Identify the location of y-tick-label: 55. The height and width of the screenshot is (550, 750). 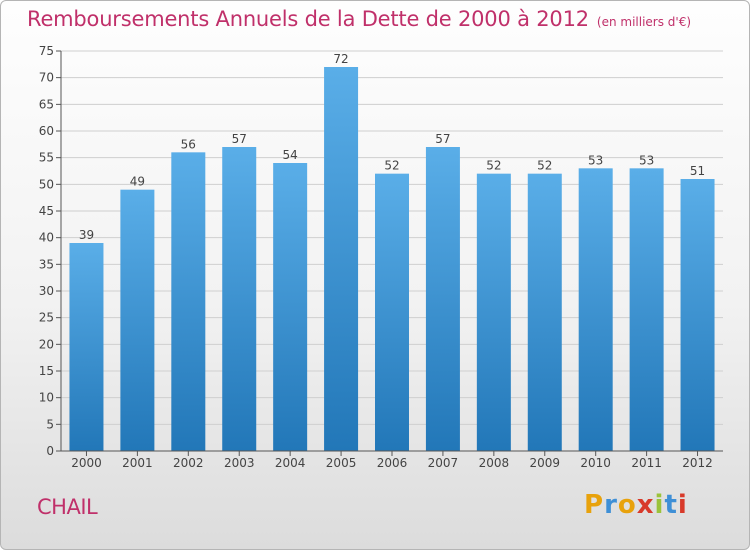
(46, 158).